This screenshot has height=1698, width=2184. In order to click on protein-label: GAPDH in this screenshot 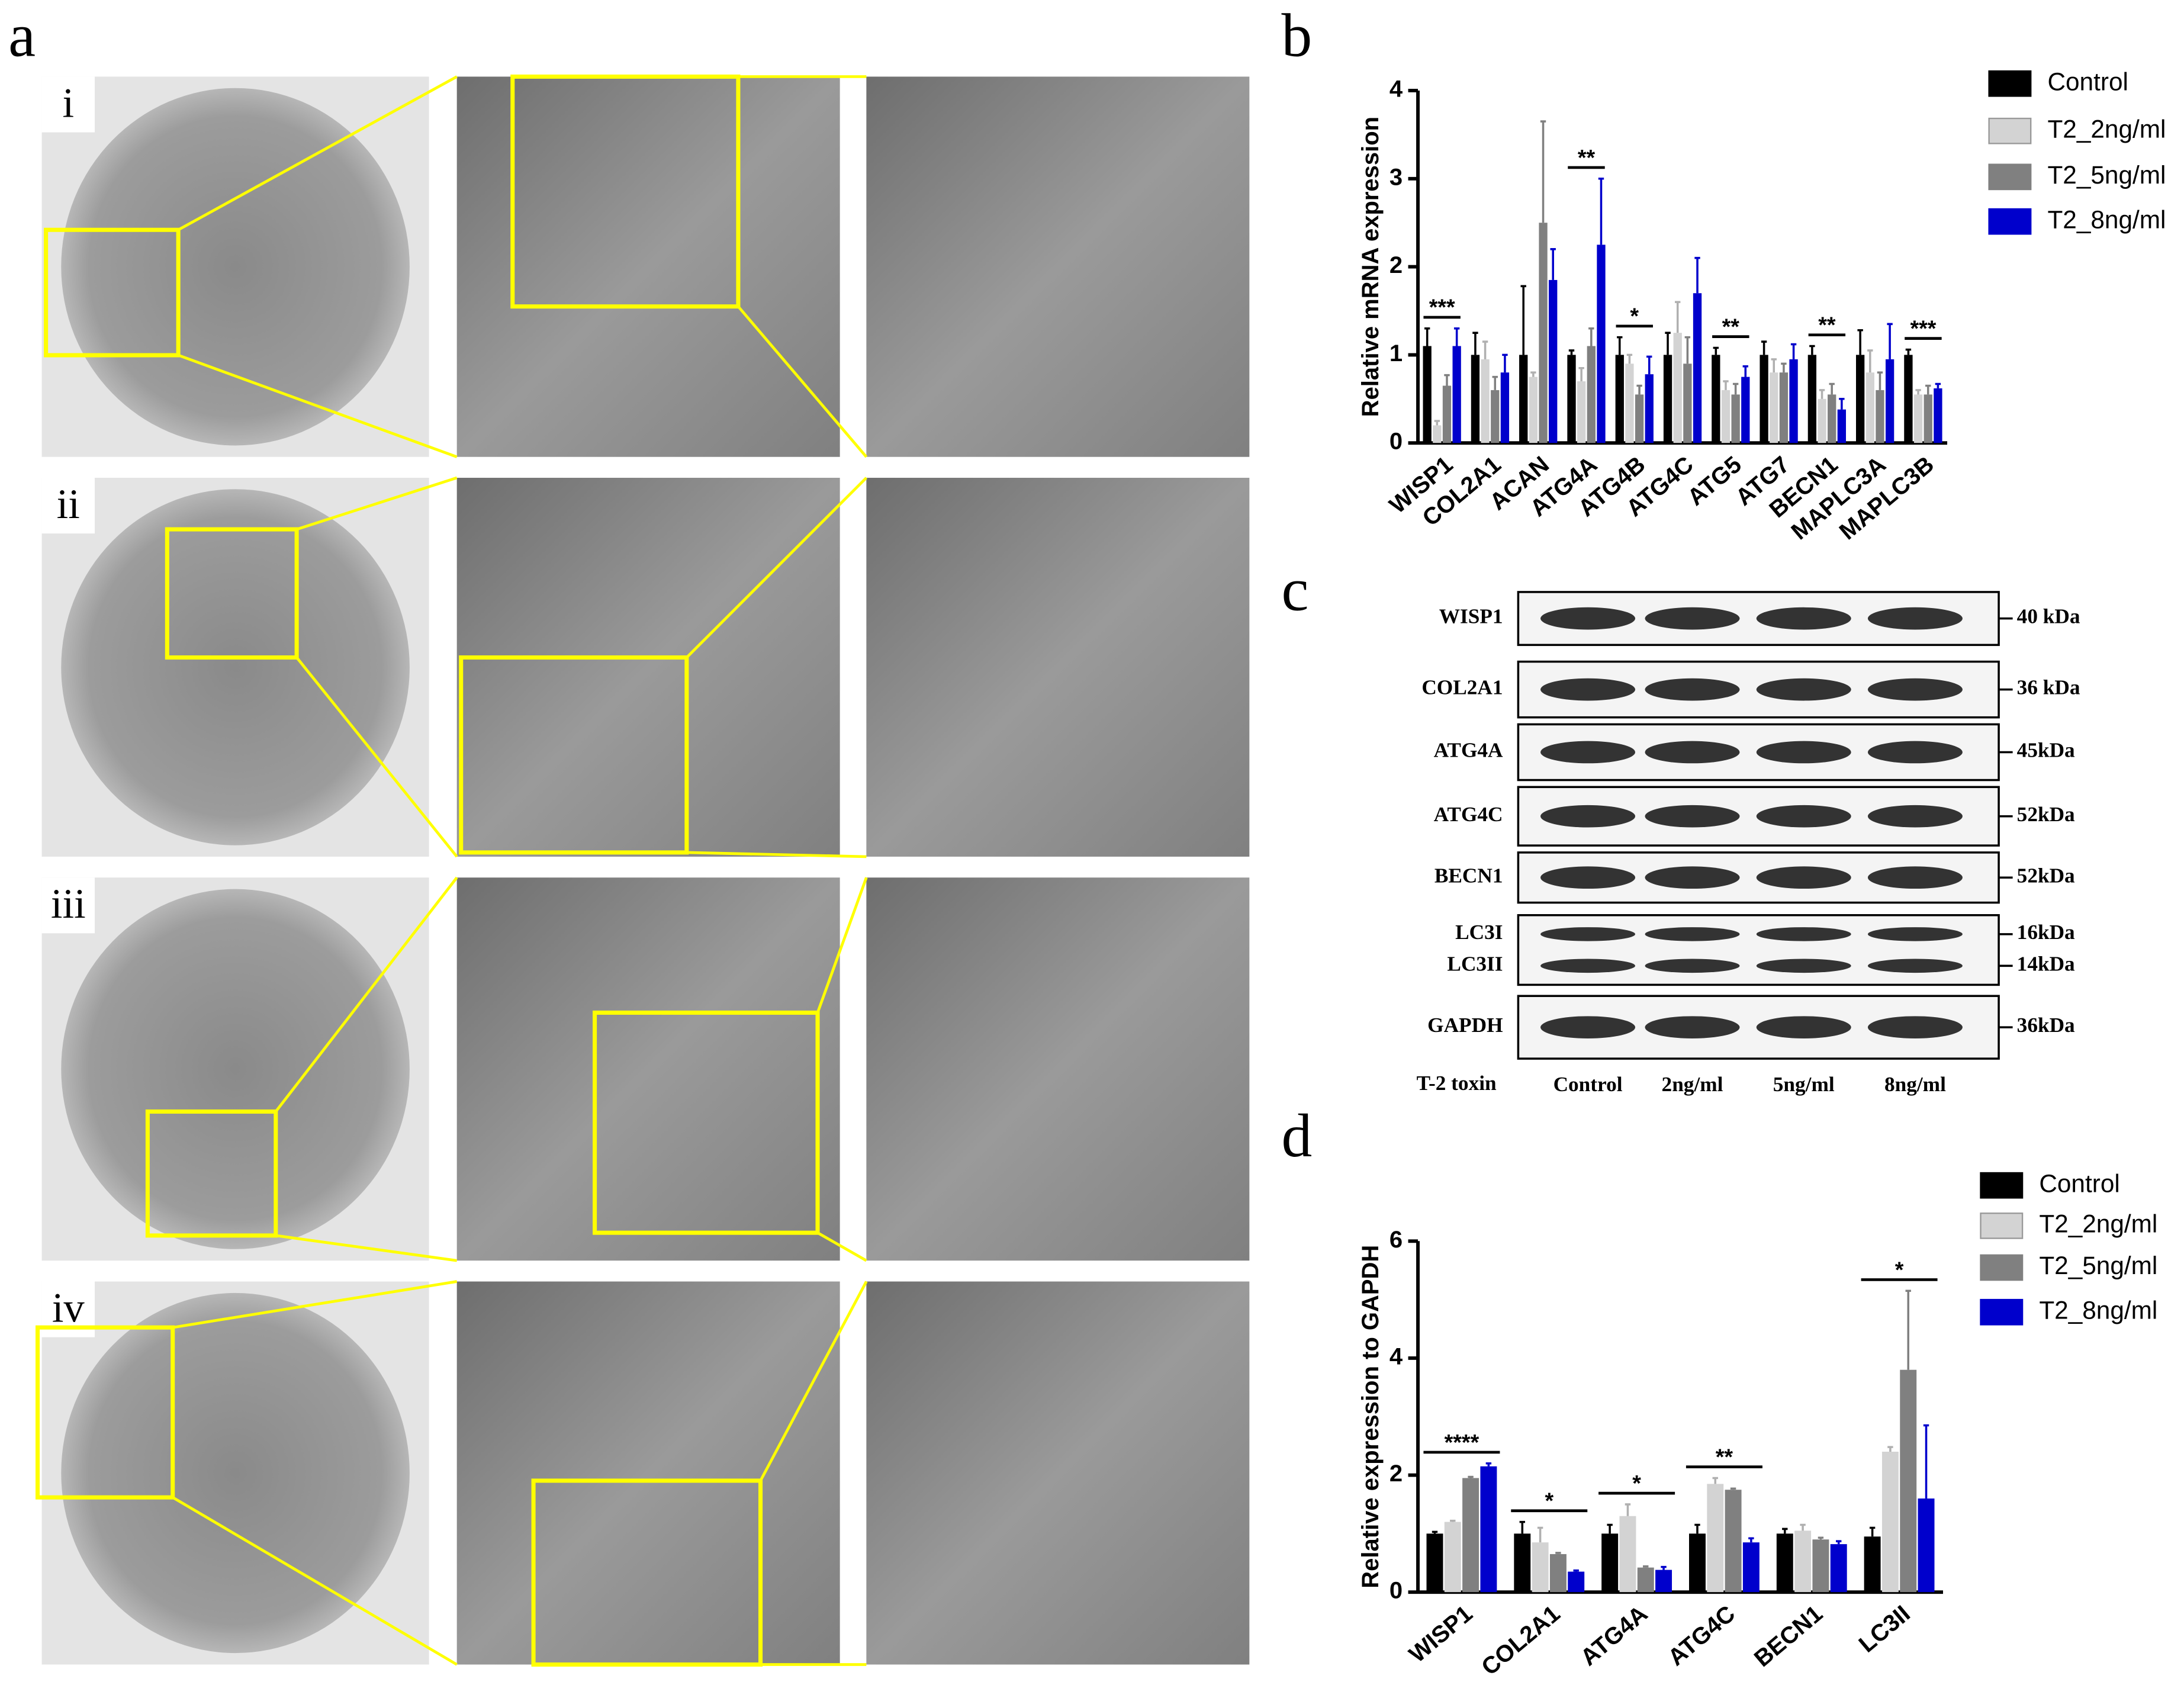, I will do `click(1465, 1025)`.